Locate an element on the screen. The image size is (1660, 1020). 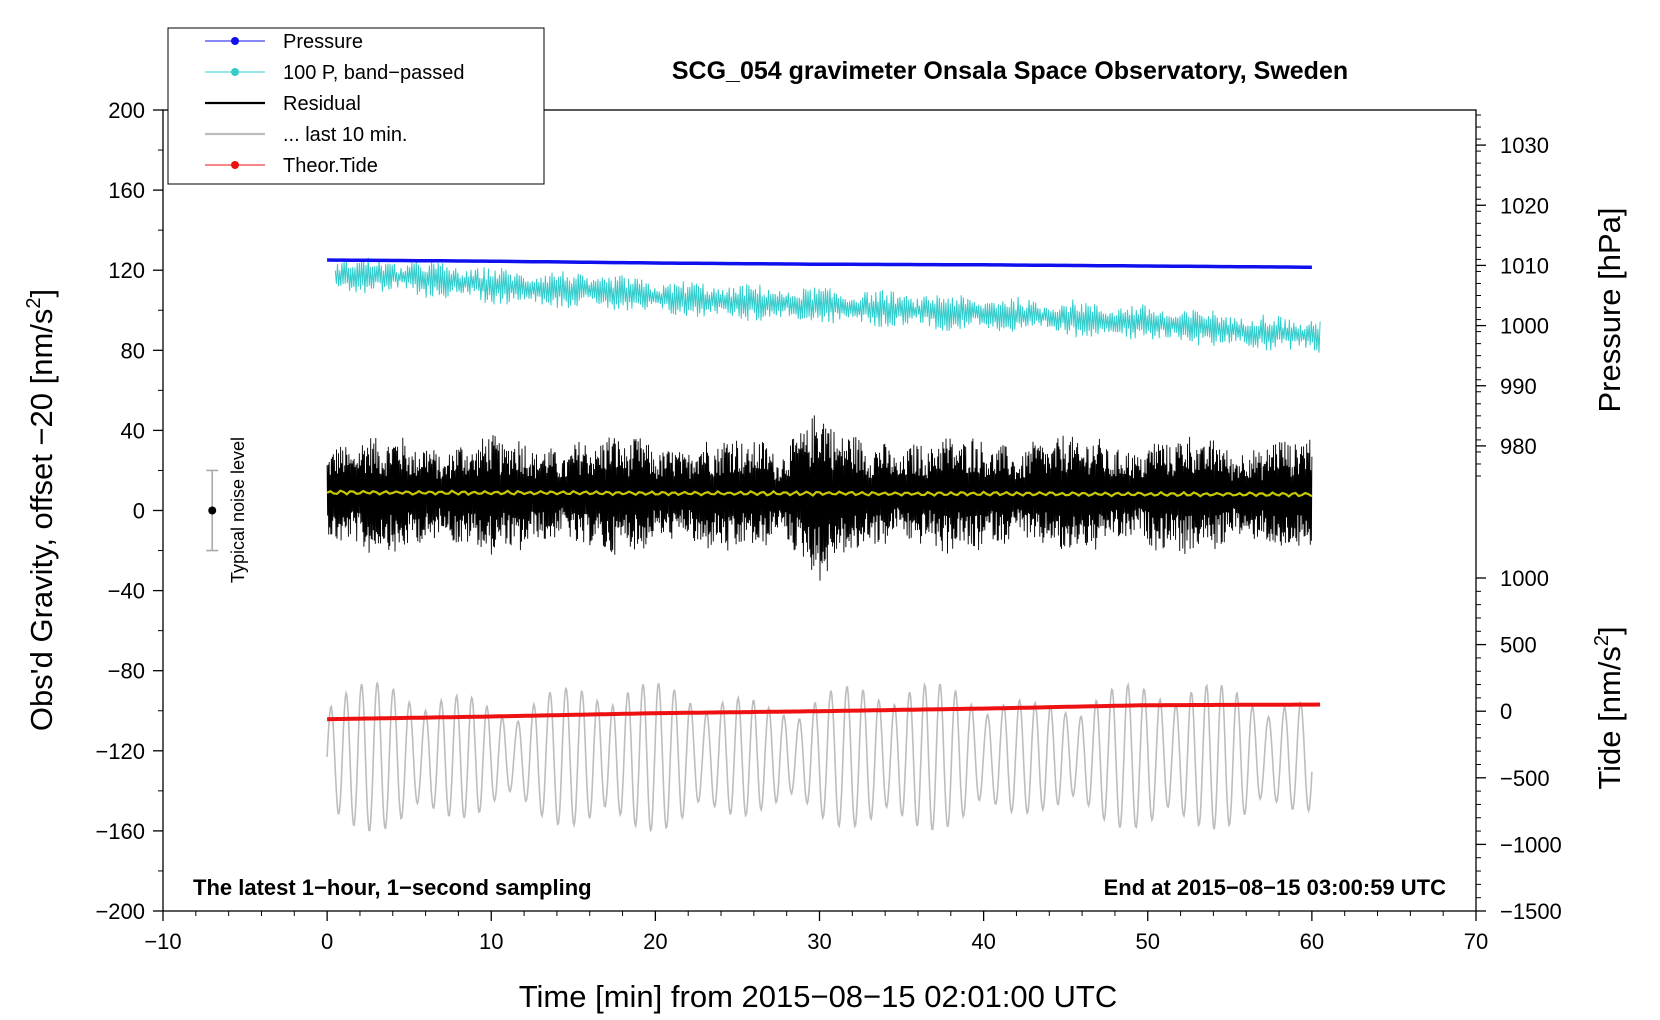
x-axis-title: Time [min] from 2015−08−15 02:01:00 UTC is located at coordinates (818, 996).